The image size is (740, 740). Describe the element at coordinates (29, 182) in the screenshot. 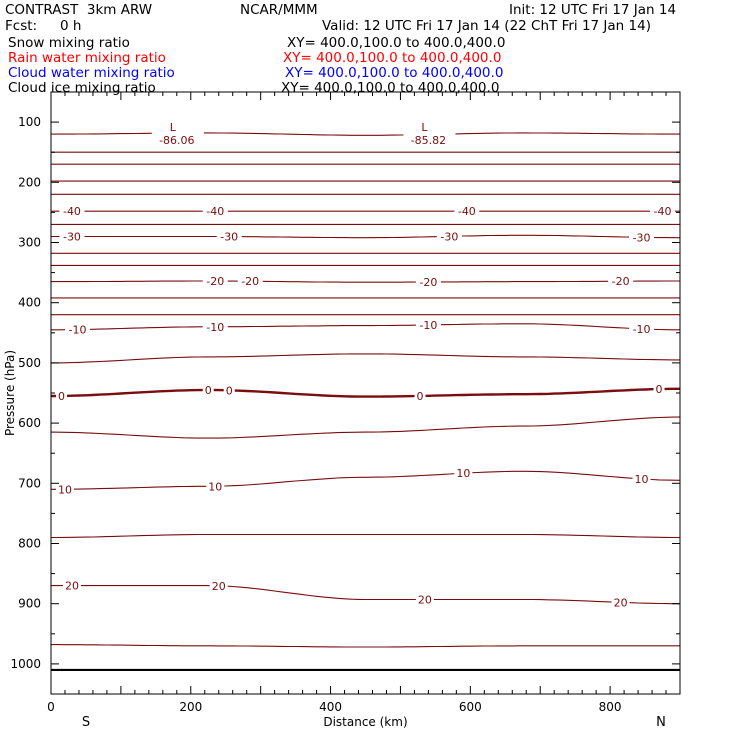

I see `y-tick-label: 200` at that location.